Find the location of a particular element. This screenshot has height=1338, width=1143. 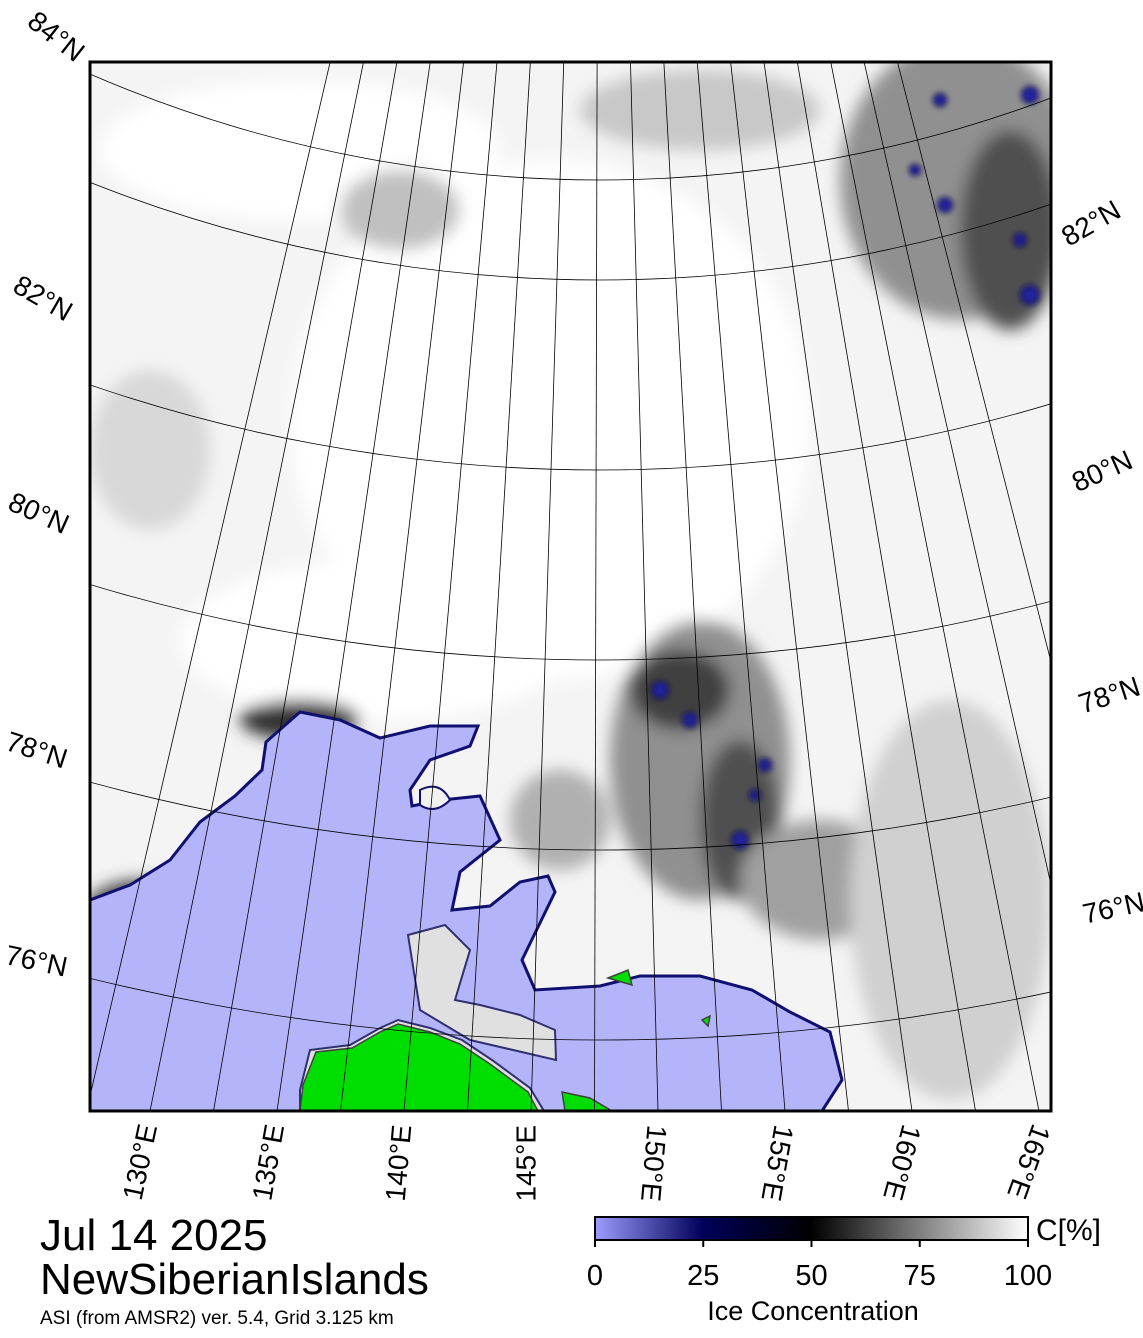

longitude-label: 135°E is located at coordinates (268, 1162).